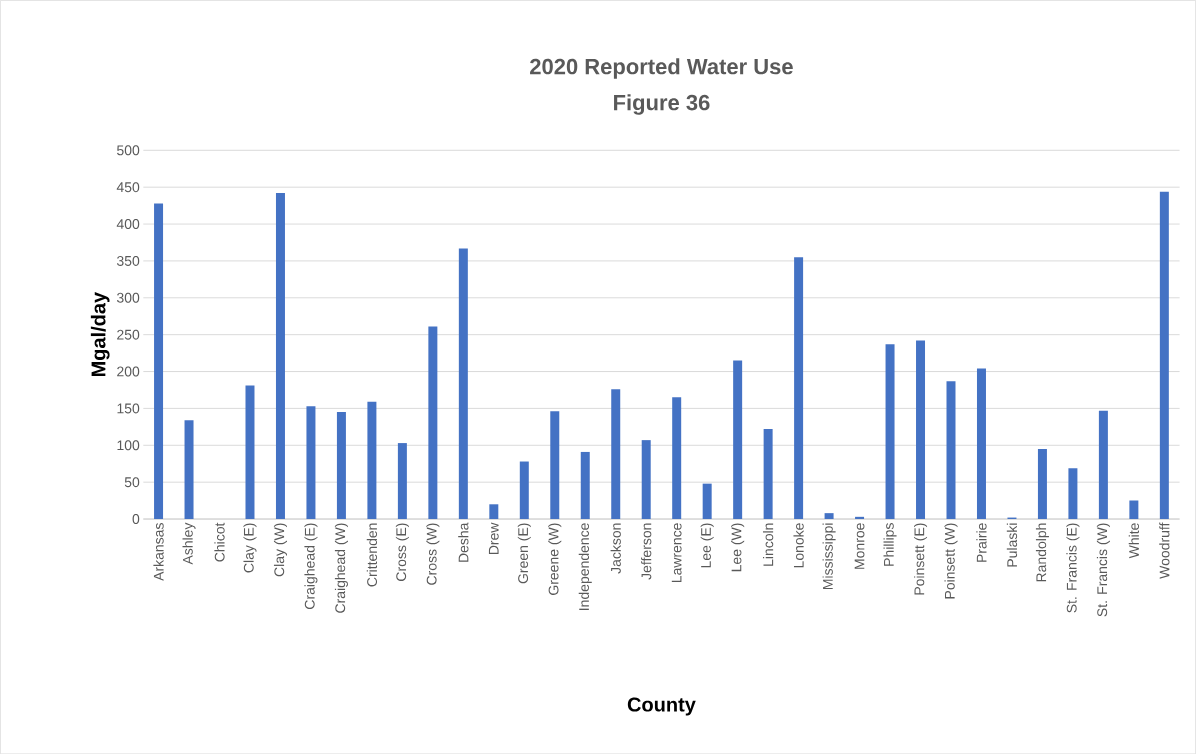  I want to click on x-tick-label: Lawrence, so click(676, 552).